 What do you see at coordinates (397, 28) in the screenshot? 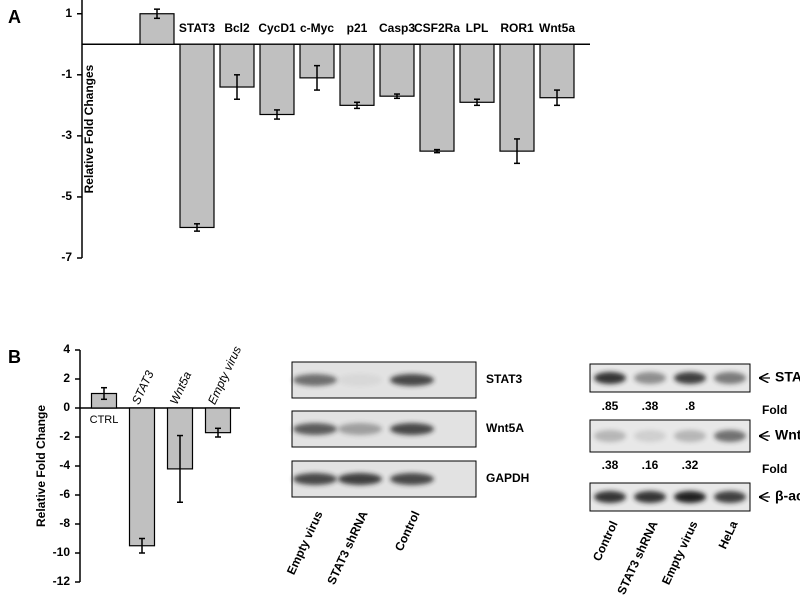
I see `x-tick-label: Casp3` at bounding box center [397, 28].